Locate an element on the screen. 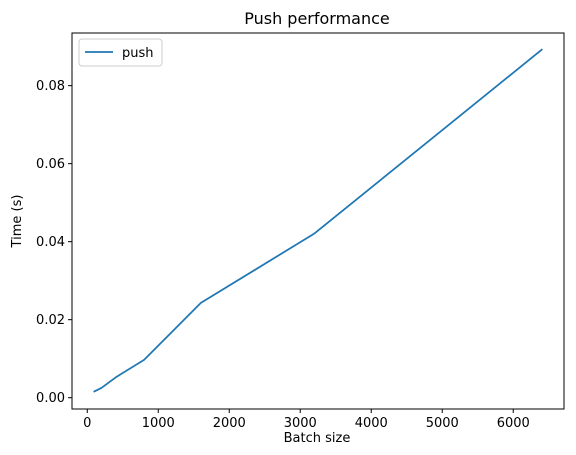  y-axis-label: Time (s) is located at coordinates (17, 222).